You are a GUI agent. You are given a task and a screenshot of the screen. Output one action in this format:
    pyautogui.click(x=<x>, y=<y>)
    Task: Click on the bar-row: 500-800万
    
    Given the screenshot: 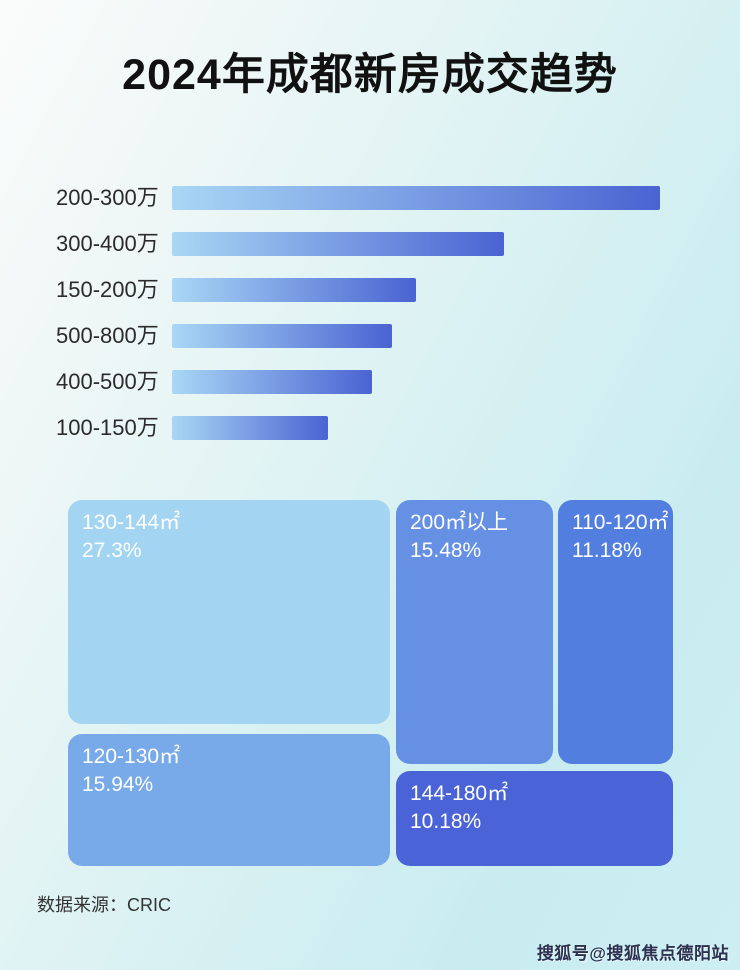 What is the action you would take?
    pyautogui.click(x=376, y=336)
    